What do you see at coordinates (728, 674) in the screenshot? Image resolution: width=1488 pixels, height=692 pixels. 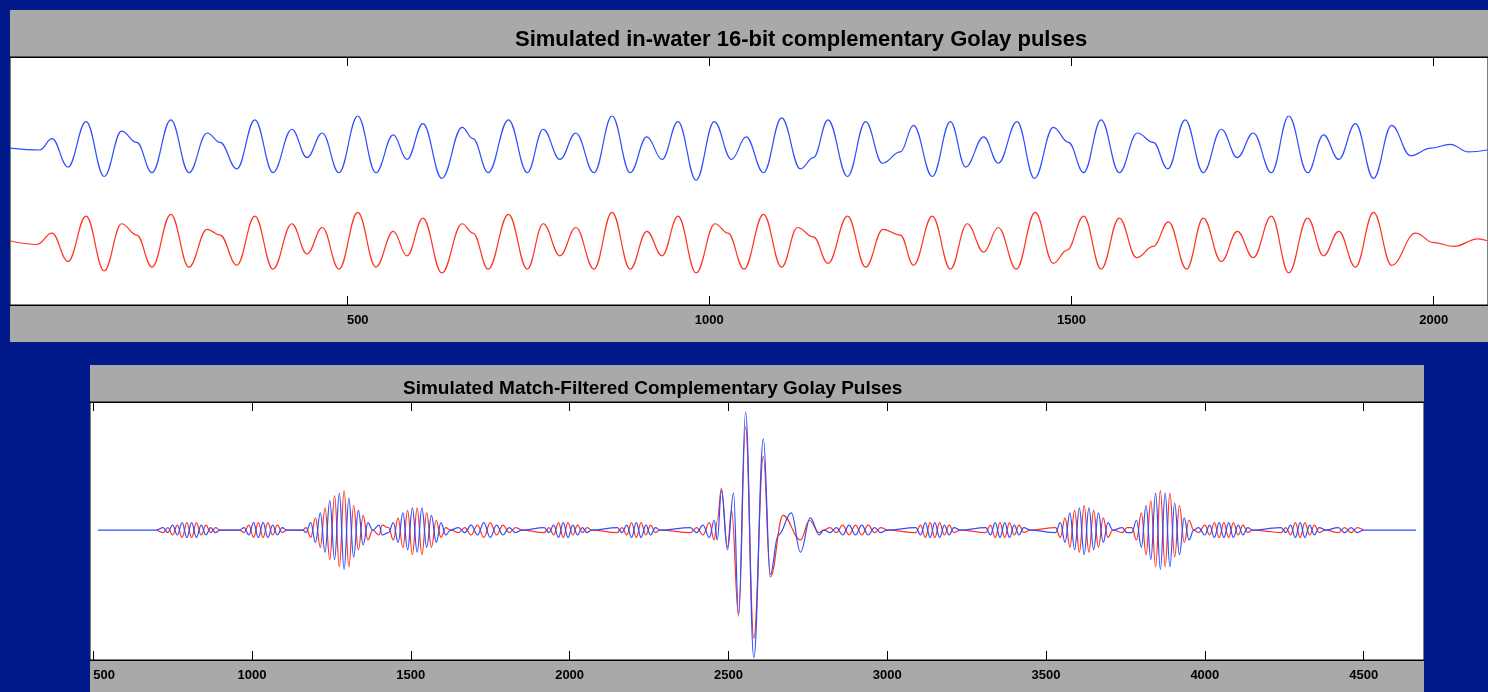 I see `x-tick-label: 2500` at bounding box center [728, 674].